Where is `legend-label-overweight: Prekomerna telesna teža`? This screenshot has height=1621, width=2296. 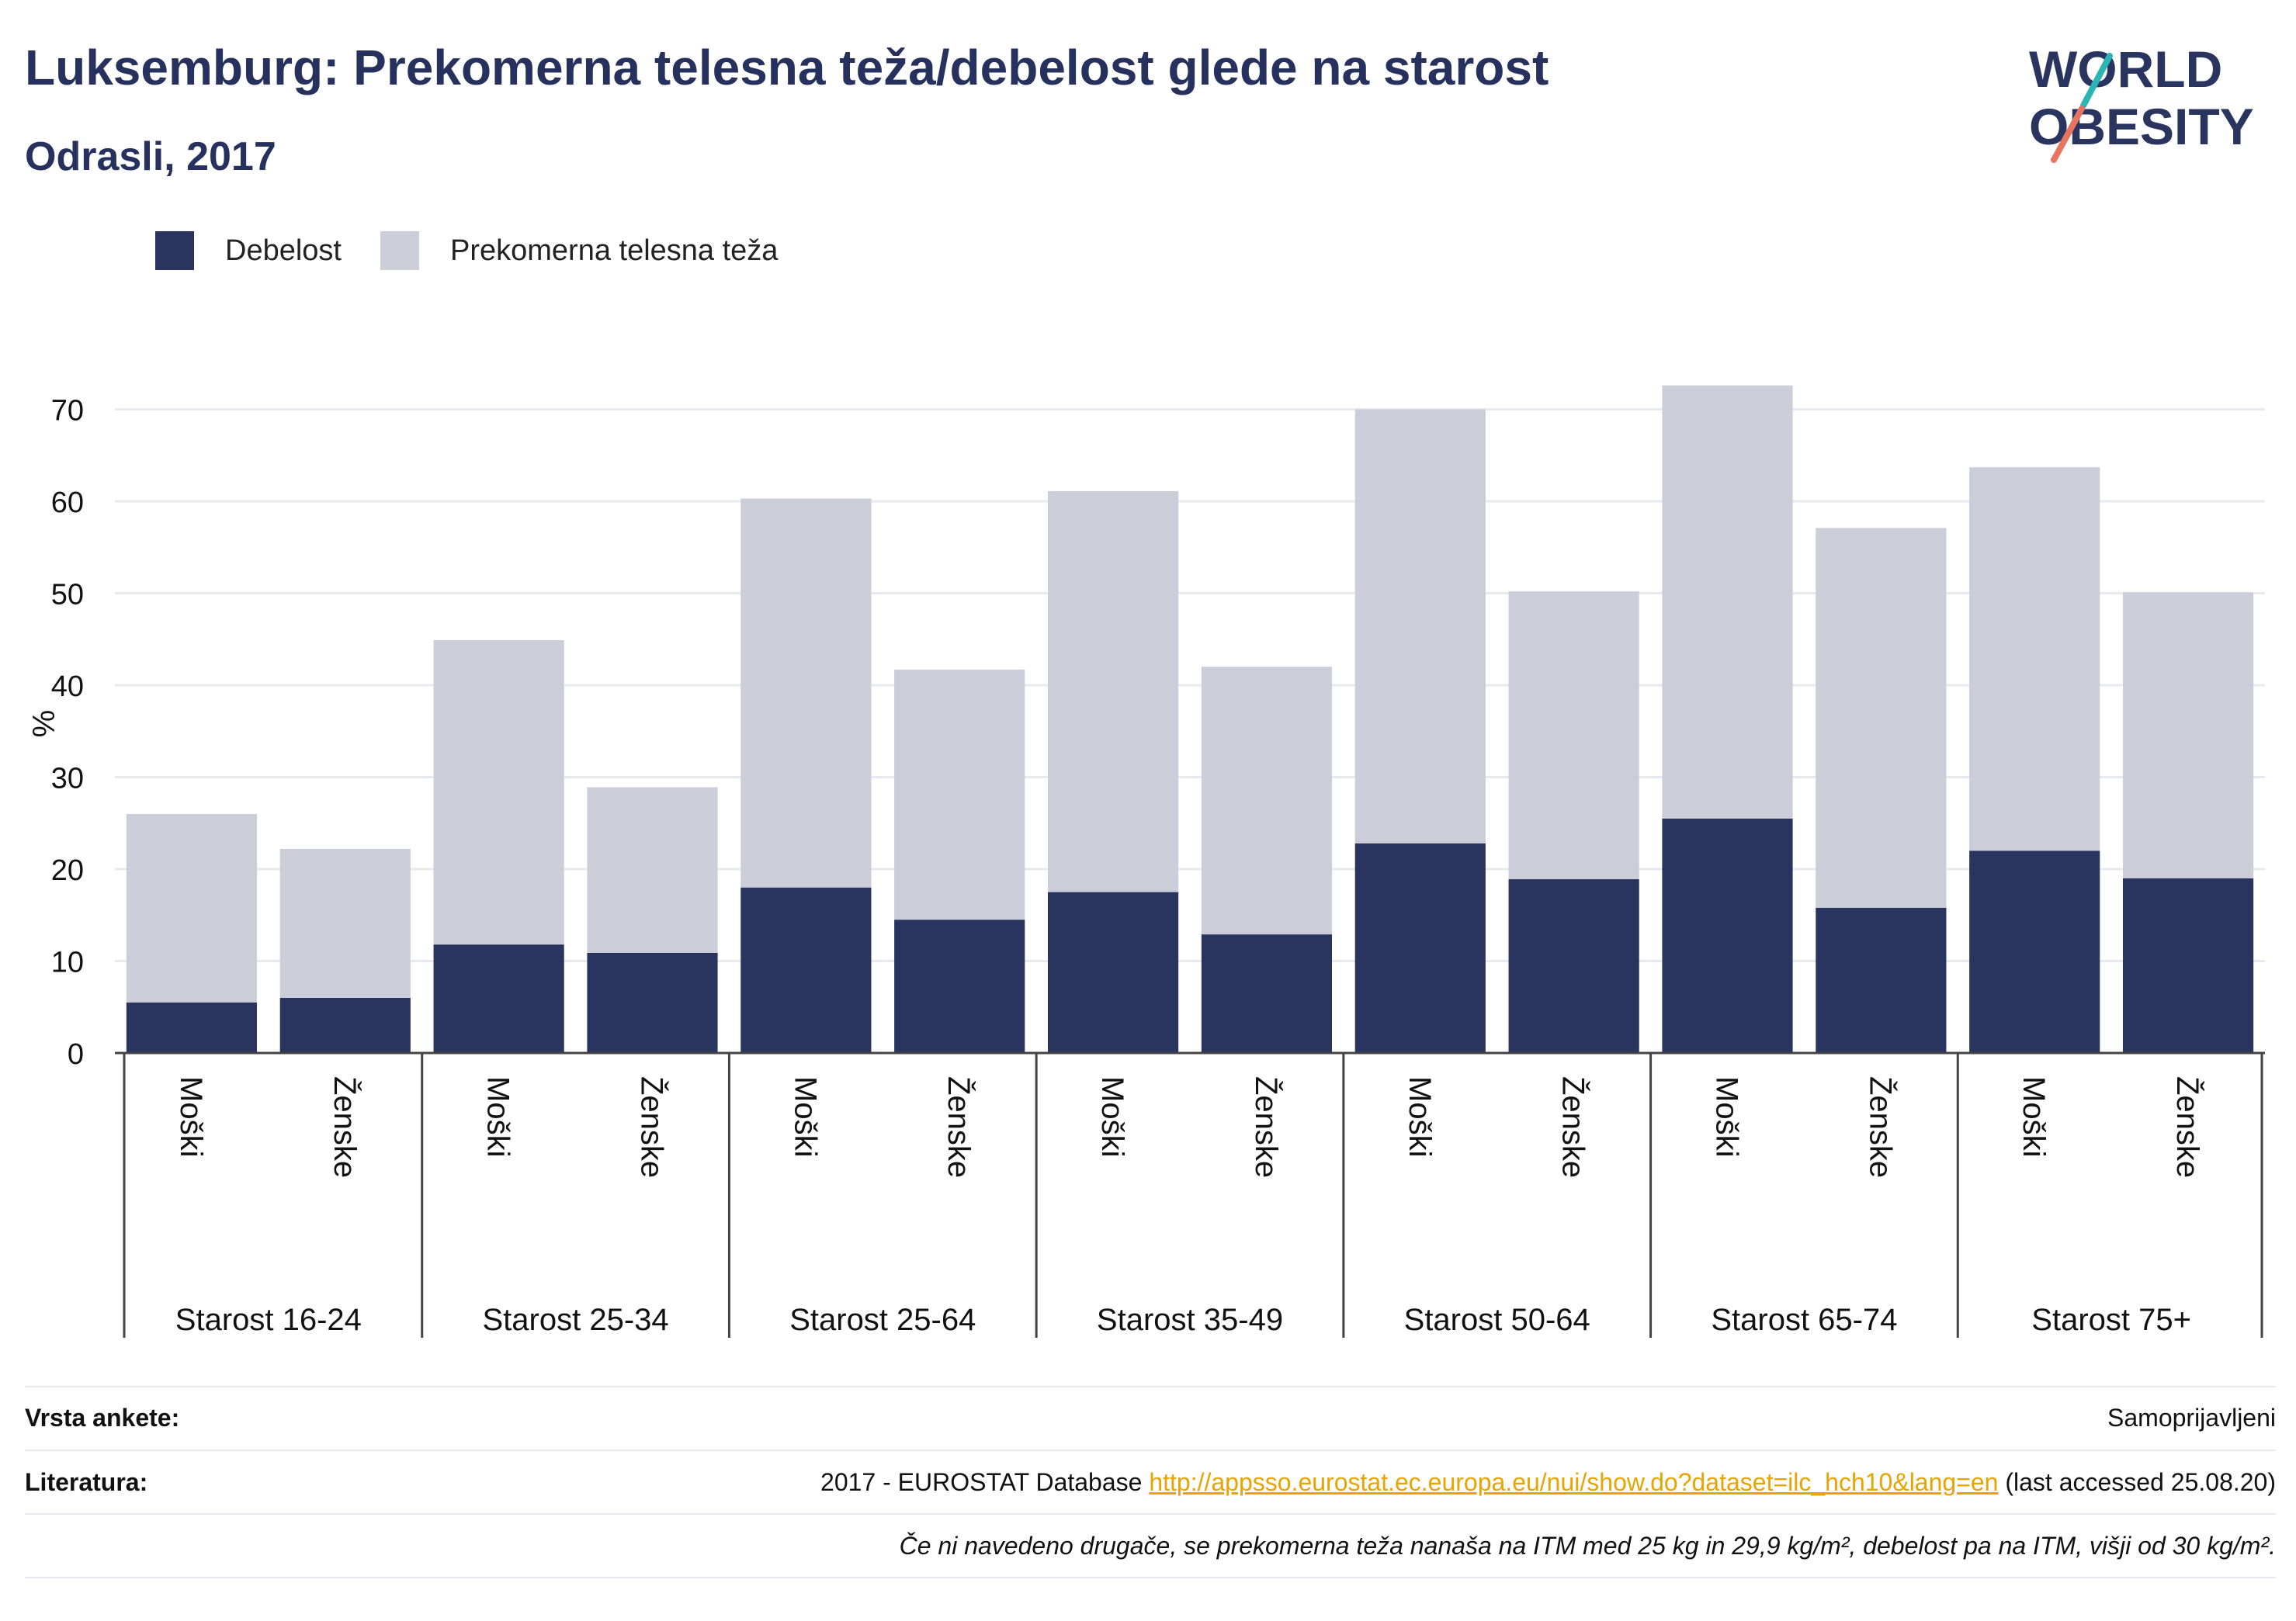
legend-label-overweight: Prekomerna telesna teža is located at coordinates (614, 250).